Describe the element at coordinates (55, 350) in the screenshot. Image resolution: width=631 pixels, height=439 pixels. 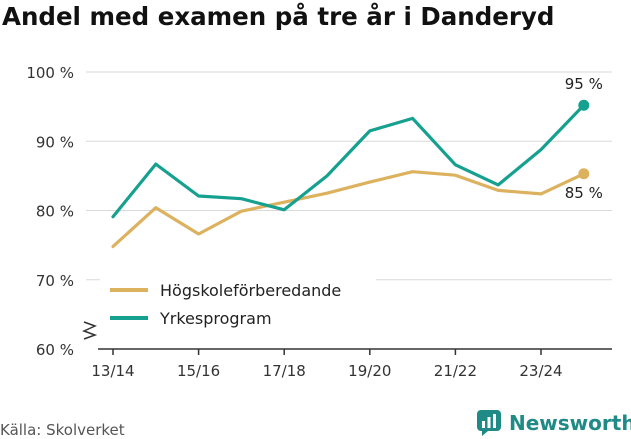
I see `y-tick-label: 60 %` at that location.